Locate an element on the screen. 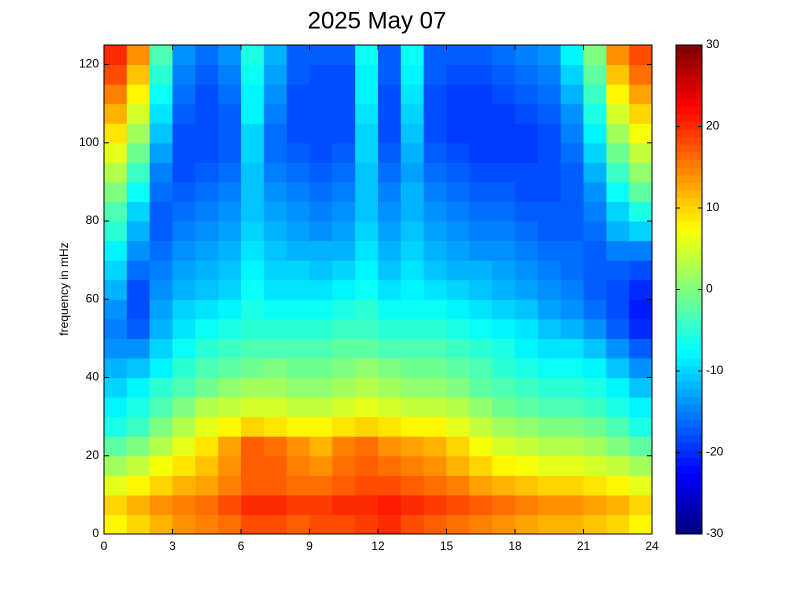 This screenshot has height=600, width=801. y-tick-label: 100 is located at coordinates (89, 142).